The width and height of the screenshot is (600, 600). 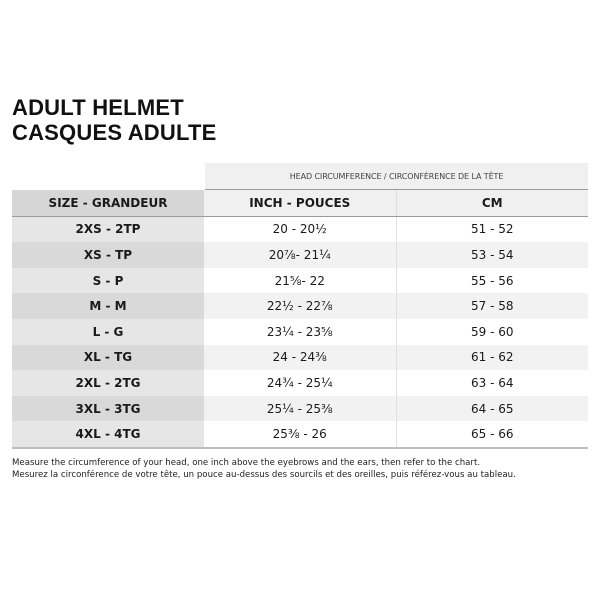 I want to click on table-row: M - M 22½ - 22⅞ 57 - 58, so click(x=300, y=306).